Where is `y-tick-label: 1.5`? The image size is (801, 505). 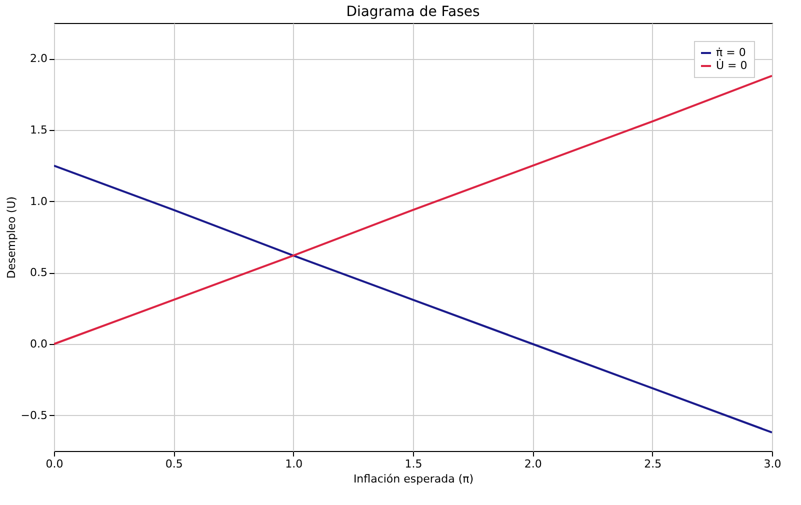 y-tick-label: 1.5 is located at coordinates (39, 130).